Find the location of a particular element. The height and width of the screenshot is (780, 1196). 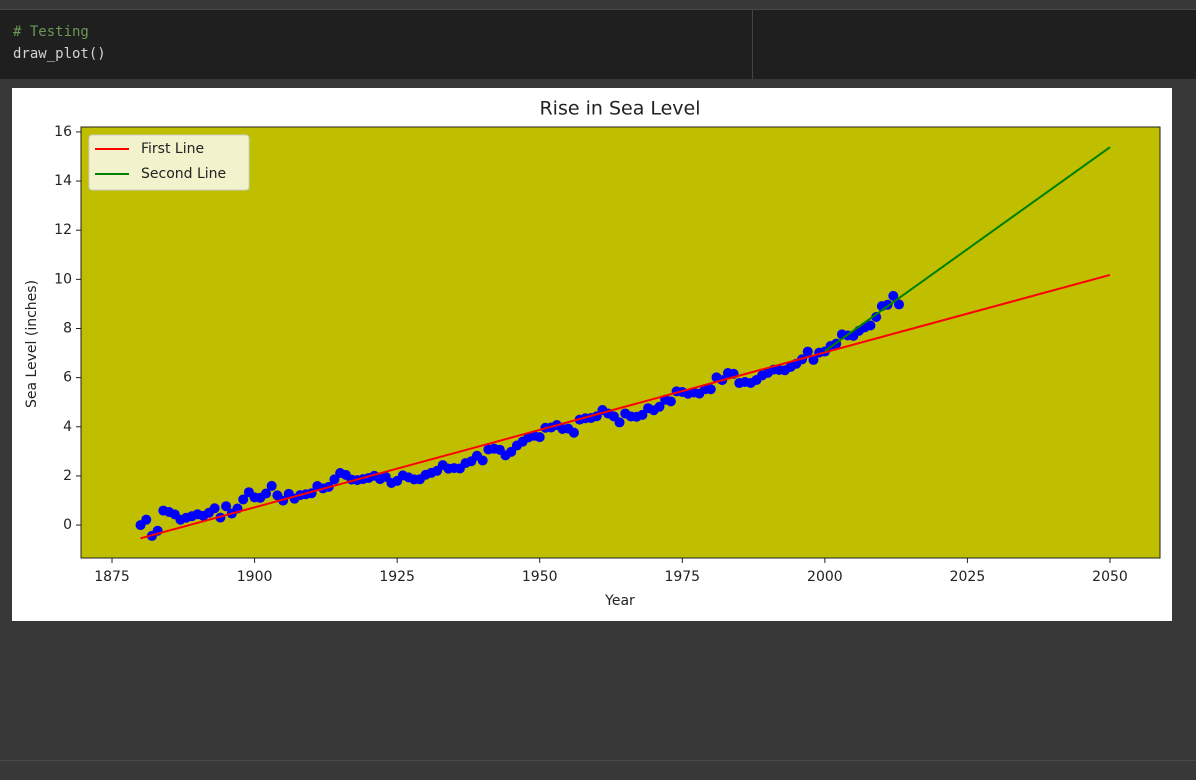

y-tick-label: 10 is located at coordinates (63, 279).